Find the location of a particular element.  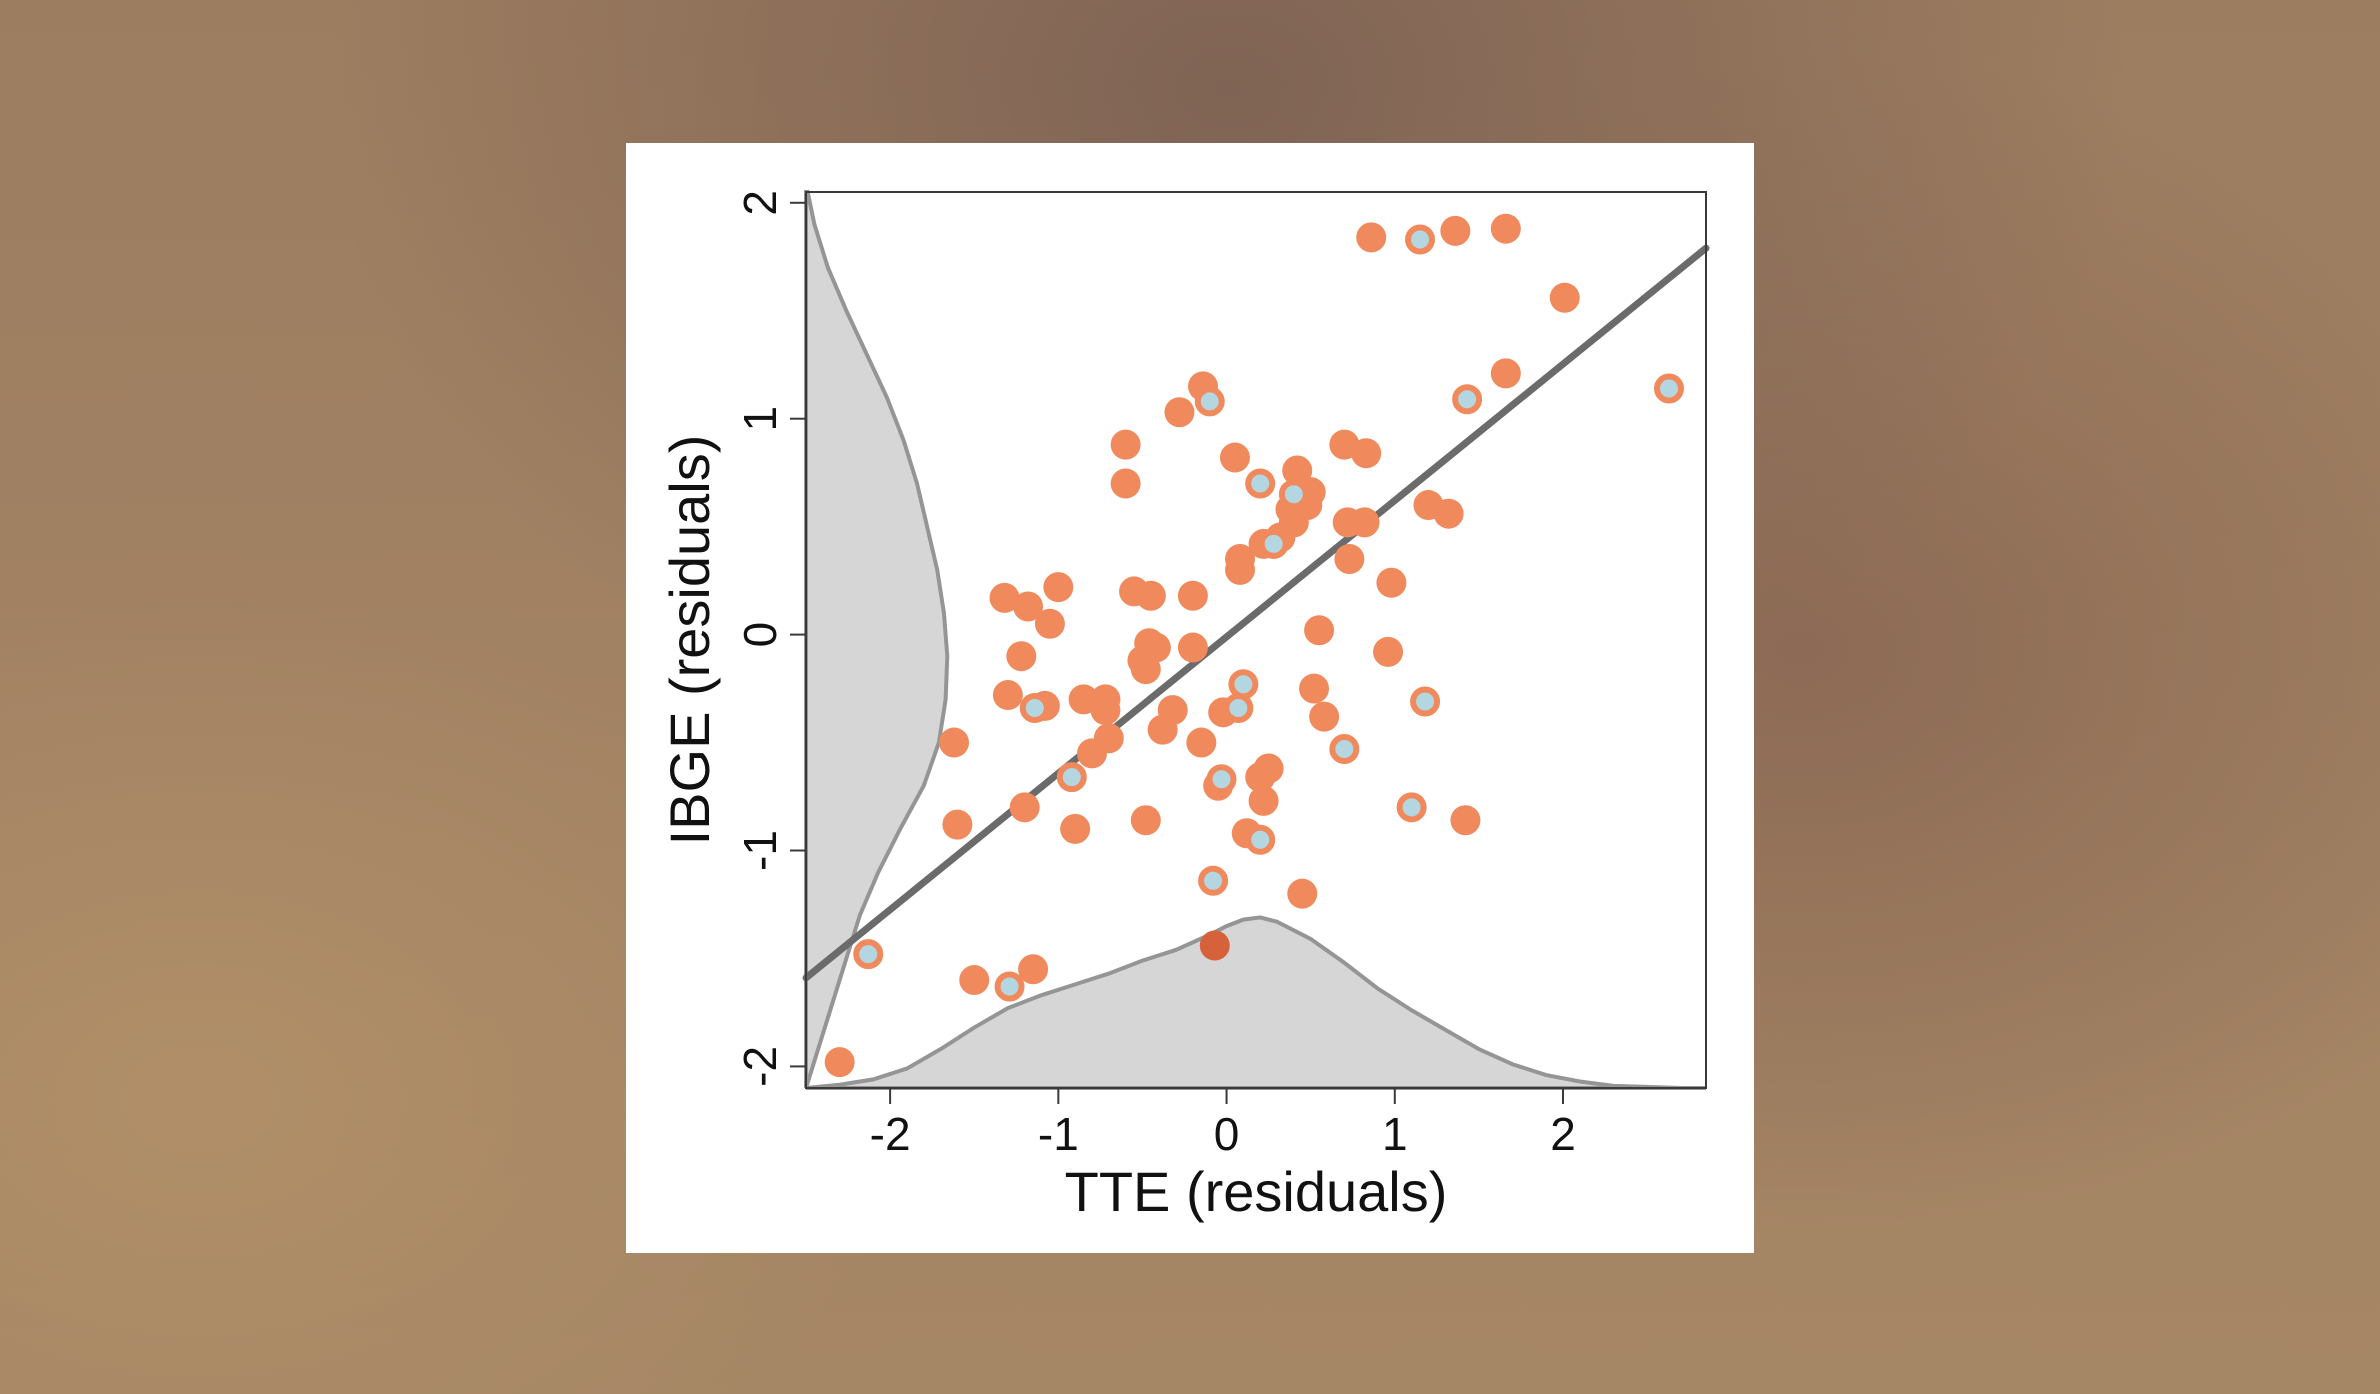

x-axis-label: TTE (residuals) is located at coordinates (1256, 1191).